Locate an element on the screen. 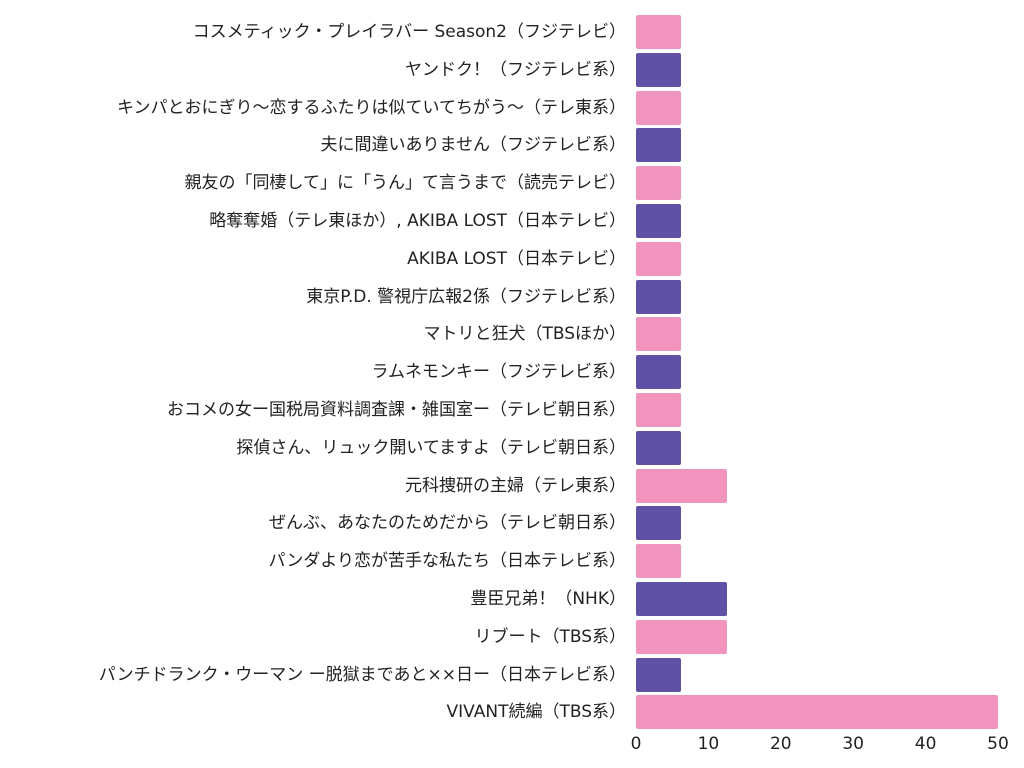 The height and width of the screenshot is (768, 1024). category-label: ラムネモンキー（フジテレビ系） is located at coordinates (499, 372).